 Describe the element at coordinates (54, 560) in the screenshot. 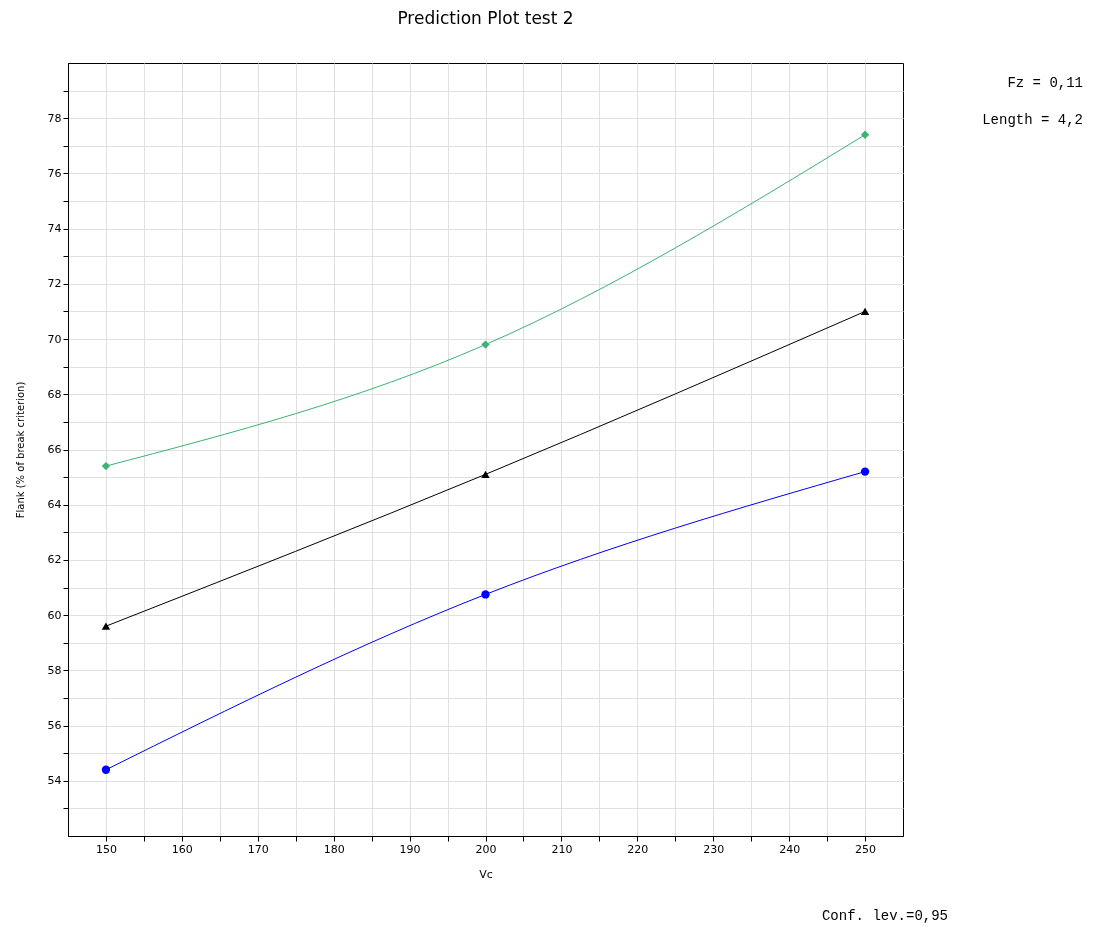

I see `y-tick-label: 62` at that location.